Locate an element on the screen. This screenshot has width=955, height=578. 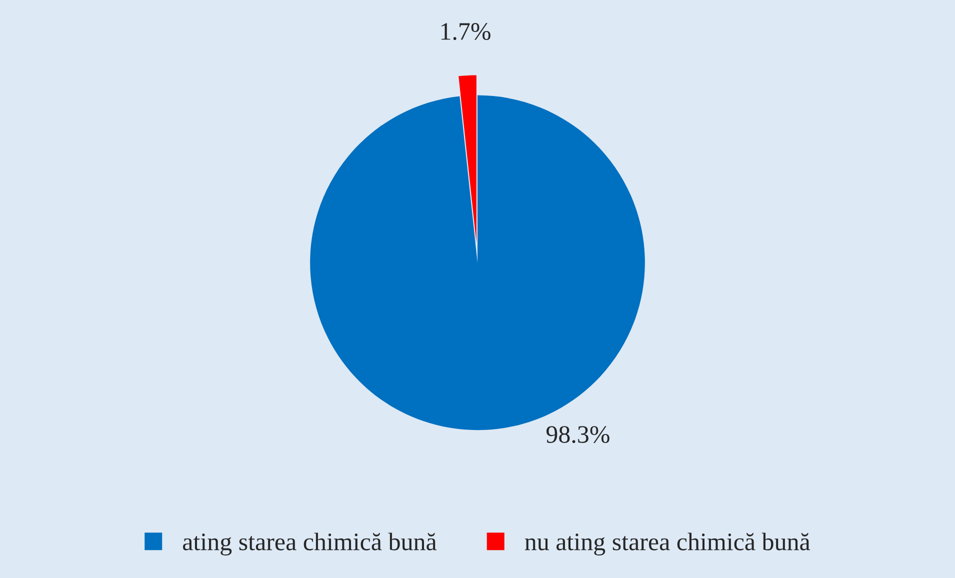
data-label: 1.7% is located at coordinates (465, 31).